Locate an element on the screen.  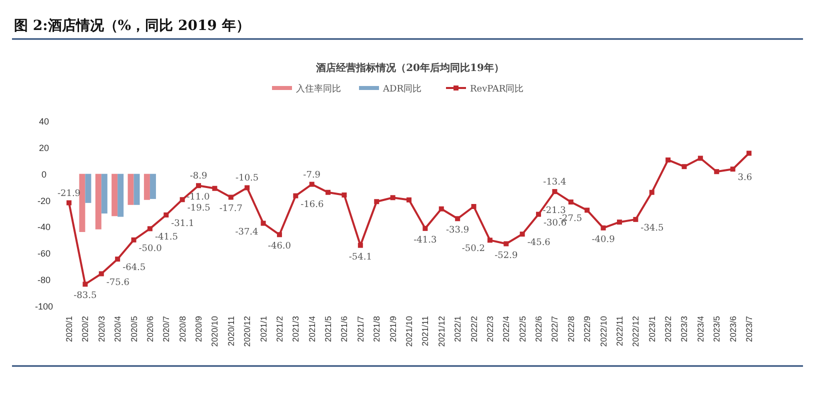
x-tick-label: 2021/3 is located at coordinates (295, 329).